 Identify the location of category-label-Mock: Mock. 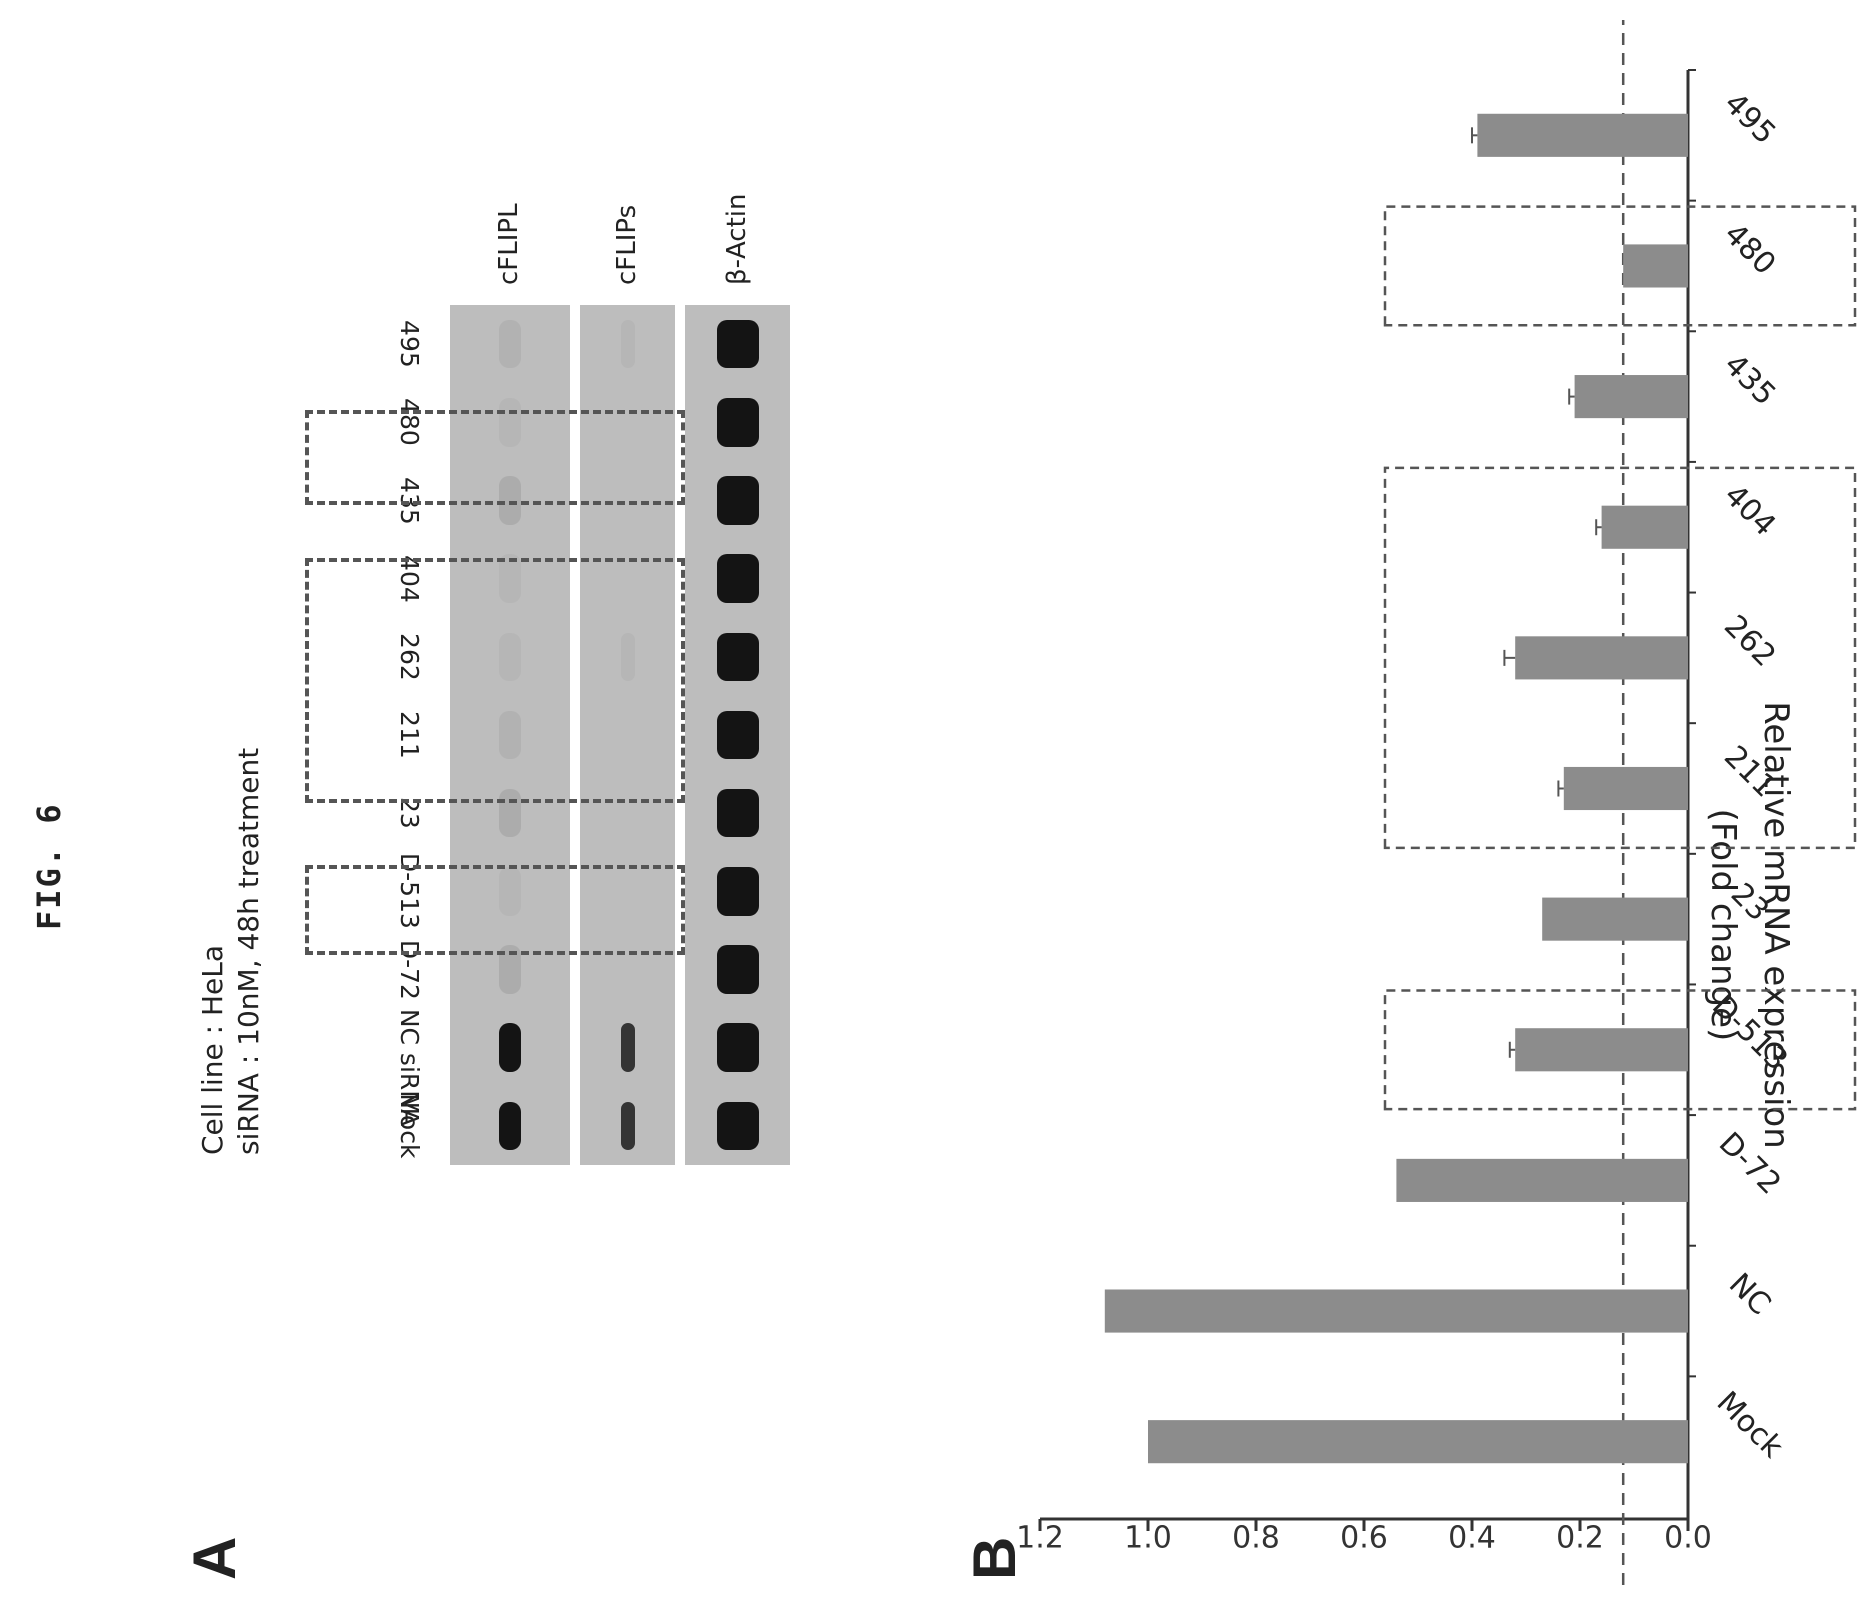
(1750, 1425).